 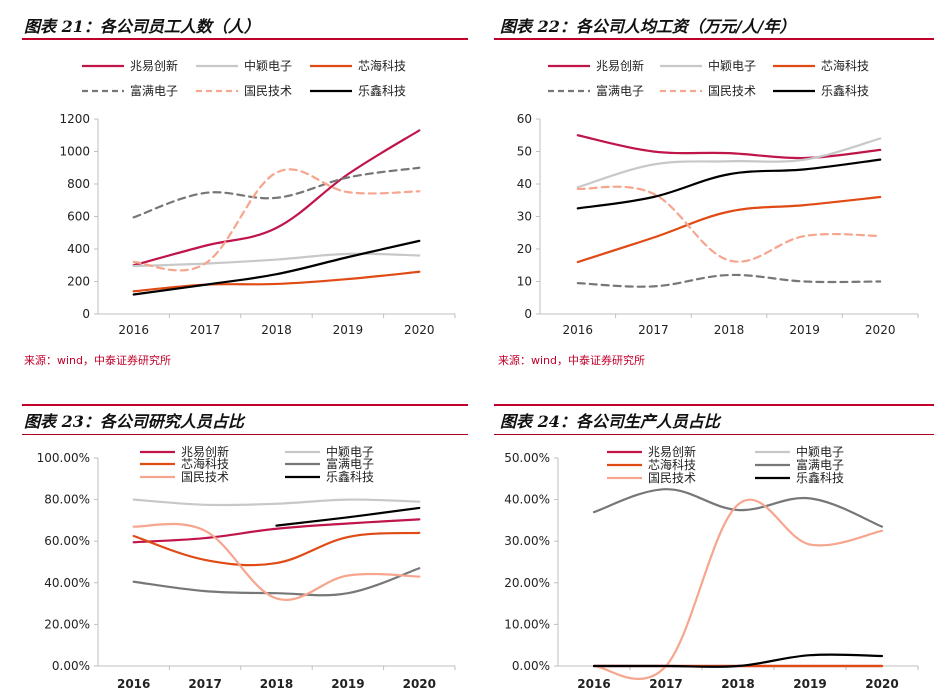 I want to click on y-tick-label: 30.00%, so click(x=527, y=541).